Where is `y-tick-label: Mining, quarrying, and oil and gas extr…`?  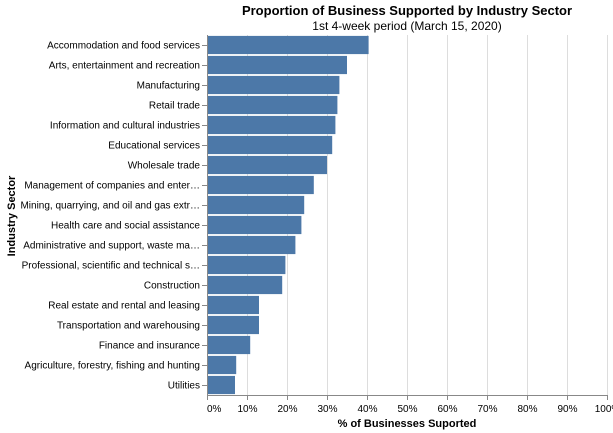 y-tick-label: Mining, quarrying, and oil and gas extr… is located at coordinates (110, 206).